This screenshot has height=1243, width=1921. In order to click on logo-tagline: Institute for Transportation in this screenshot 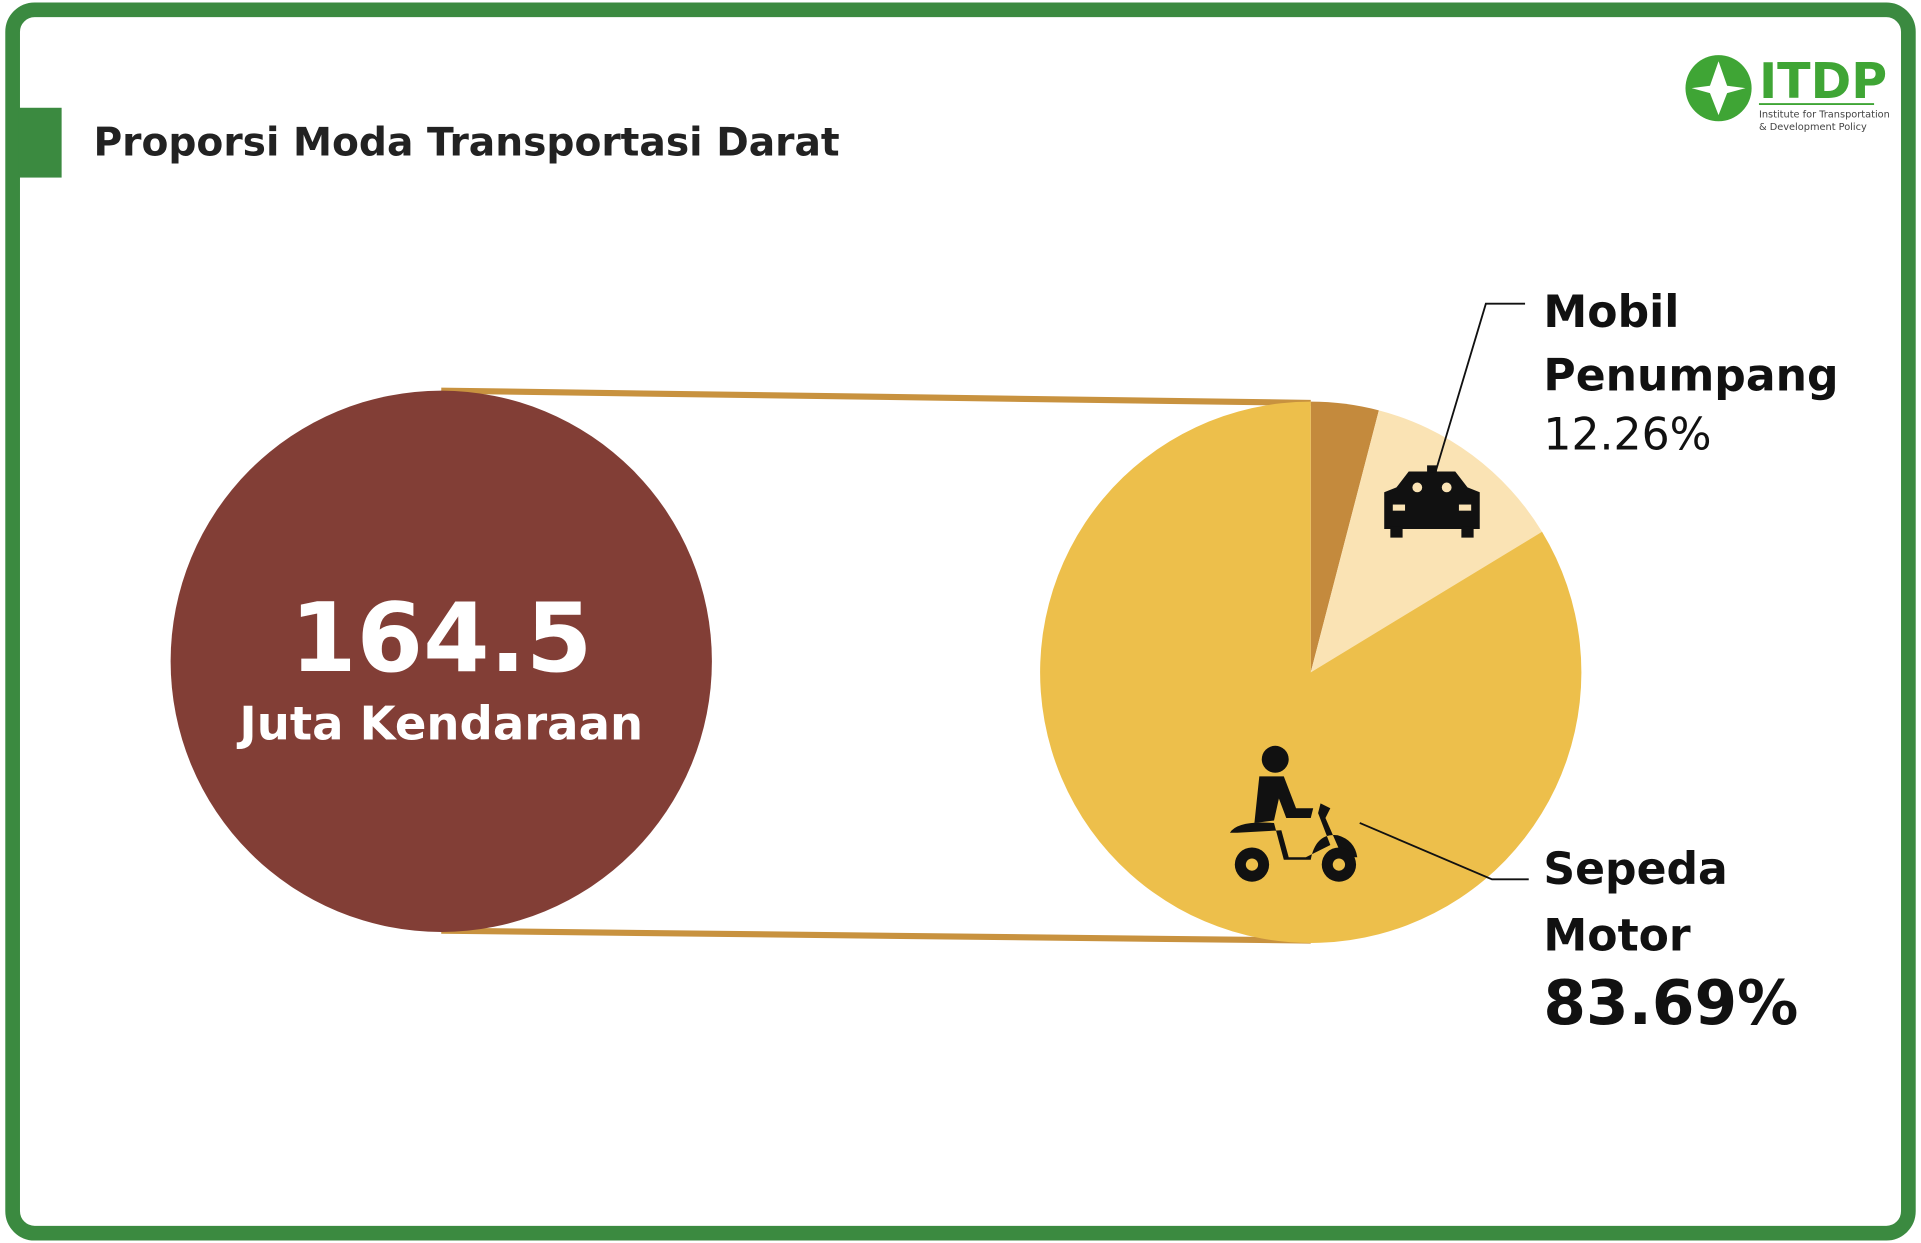, I will do `click(1824, 115)`.